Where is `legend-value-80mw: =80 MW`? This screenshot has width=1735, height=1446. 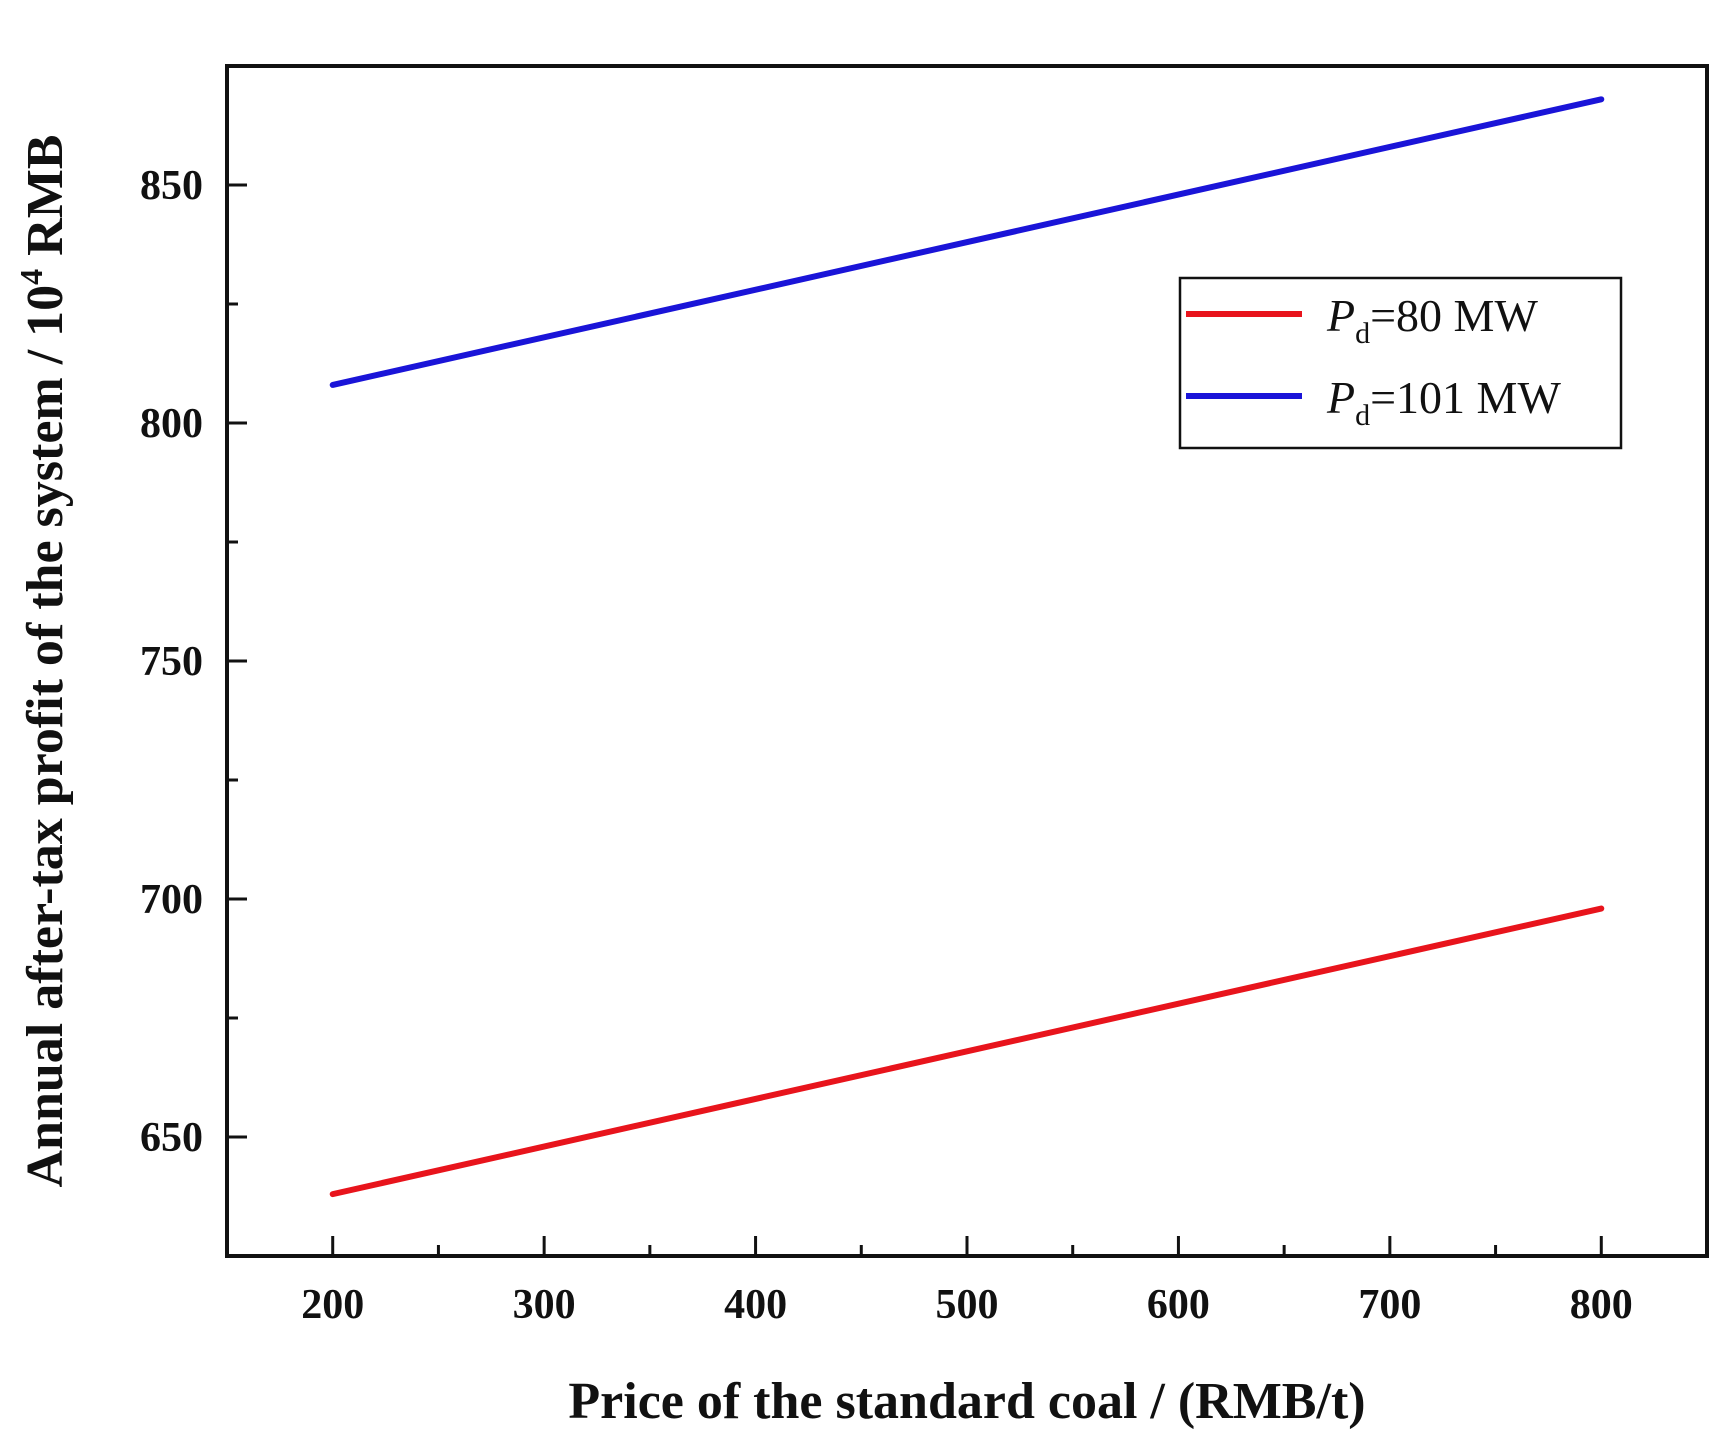 legend-value-80mw: =80 MW is located at coordinates (1454, 315).